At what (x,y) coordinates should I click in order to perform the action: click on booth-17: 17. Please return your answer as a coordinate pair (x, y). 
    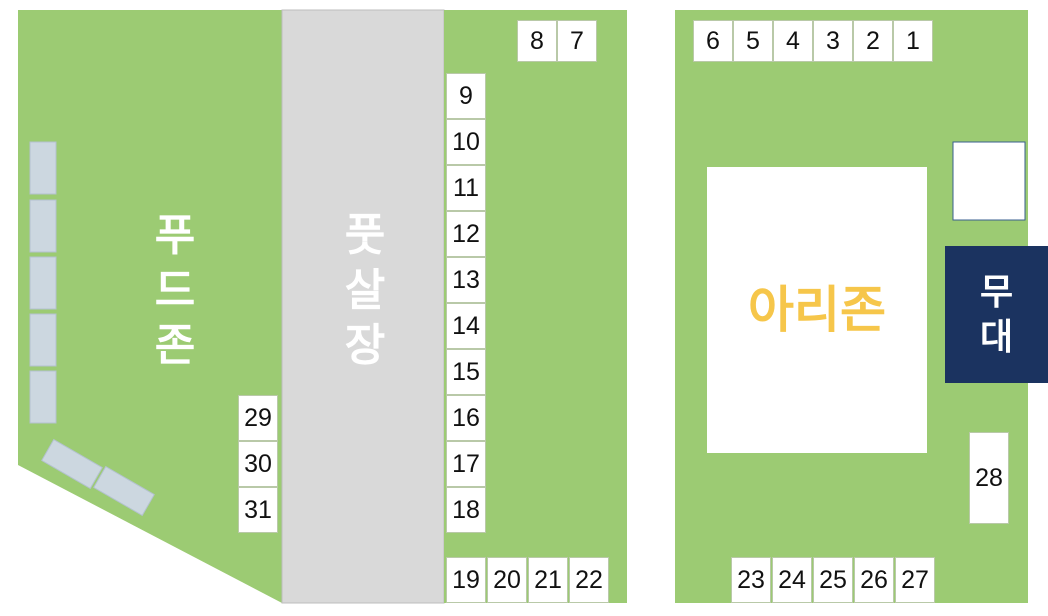
    Looking at the image, I should click on (466, 464).